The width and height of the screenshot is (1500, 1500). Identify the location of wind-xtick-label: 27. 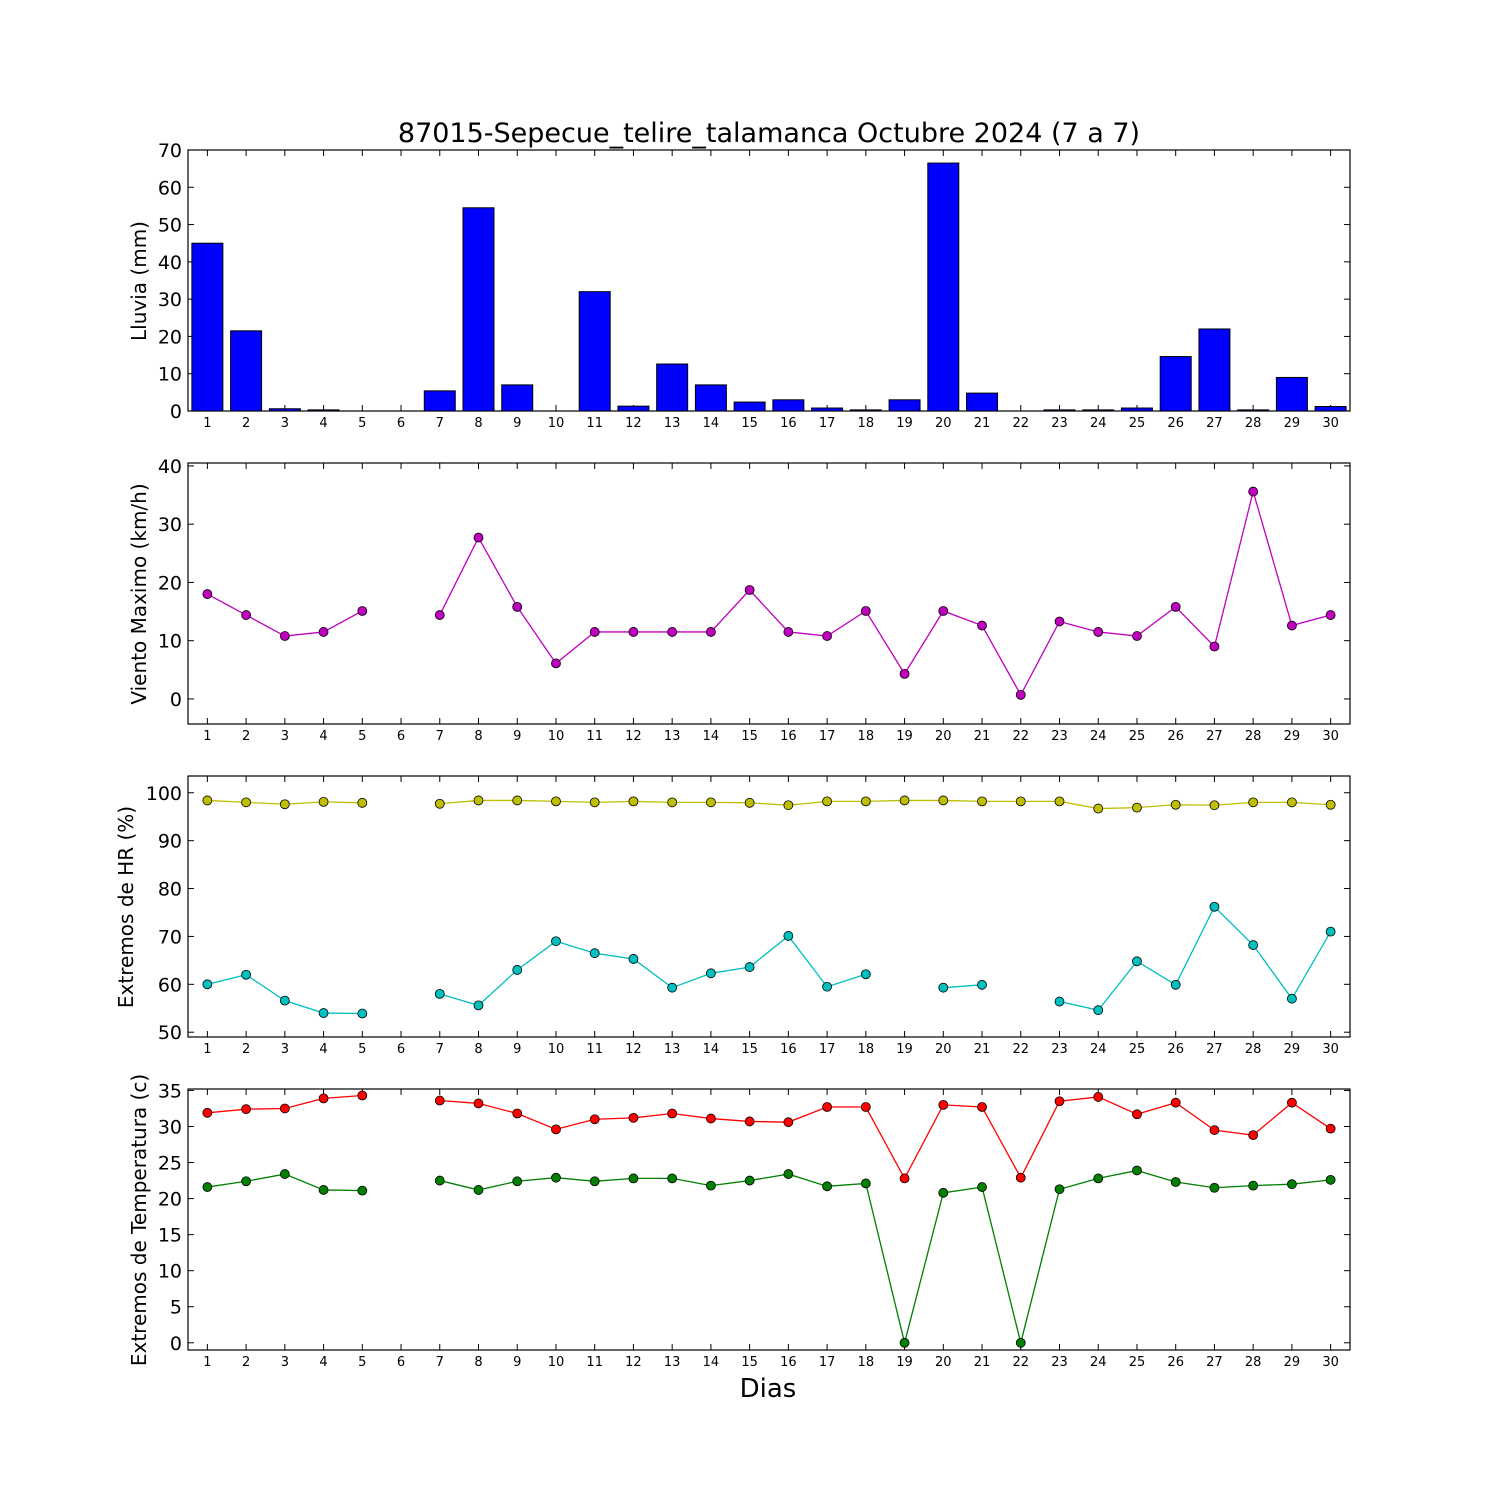
(1214, 736).